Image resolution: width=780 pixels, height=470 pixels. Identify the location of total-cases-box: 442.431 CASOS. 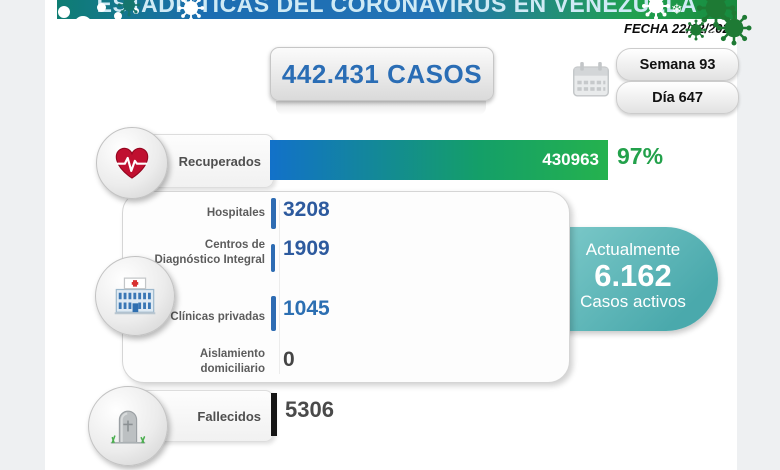
(382, 74).